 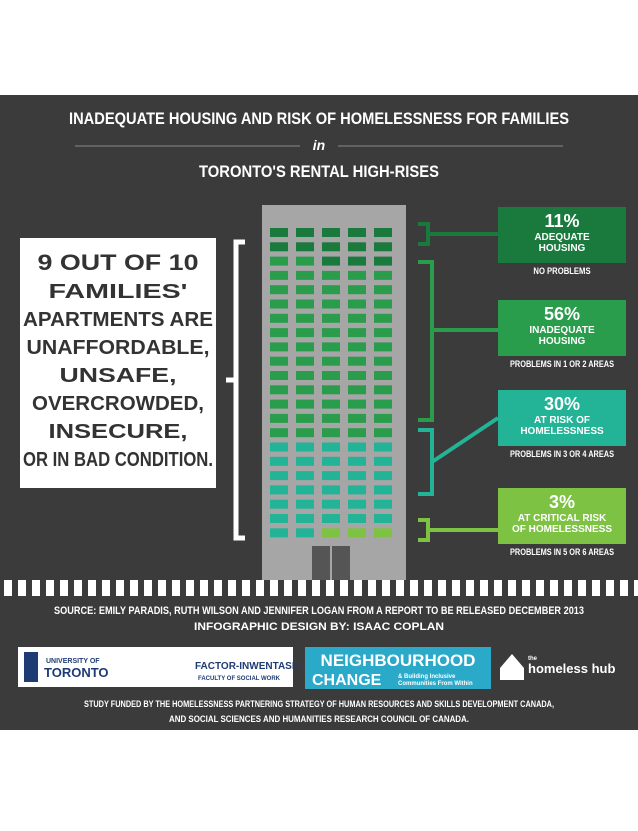 What do you see at coordinates (533, 659) in the screenshot?
I see `hub-small: the` at bounding box center [533, 659].